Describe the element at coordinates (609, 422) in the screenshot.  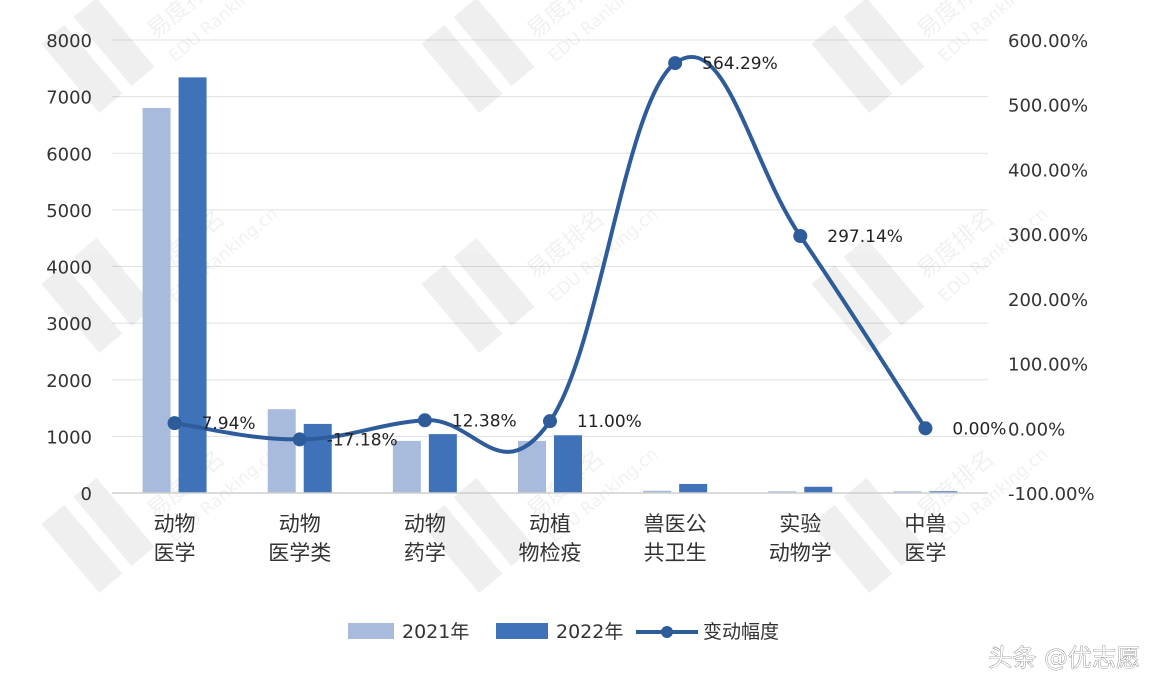
I see `change-data-label: 11.00%` at that location.